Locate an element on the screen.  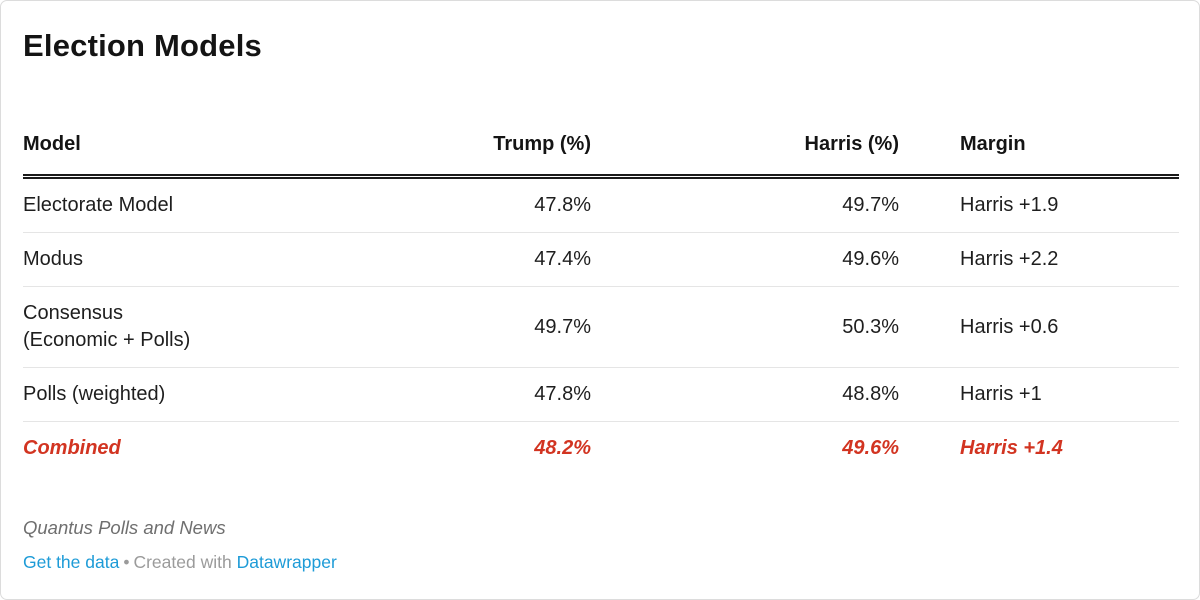
column-header-model: Model is located at coordinates (238, 147).